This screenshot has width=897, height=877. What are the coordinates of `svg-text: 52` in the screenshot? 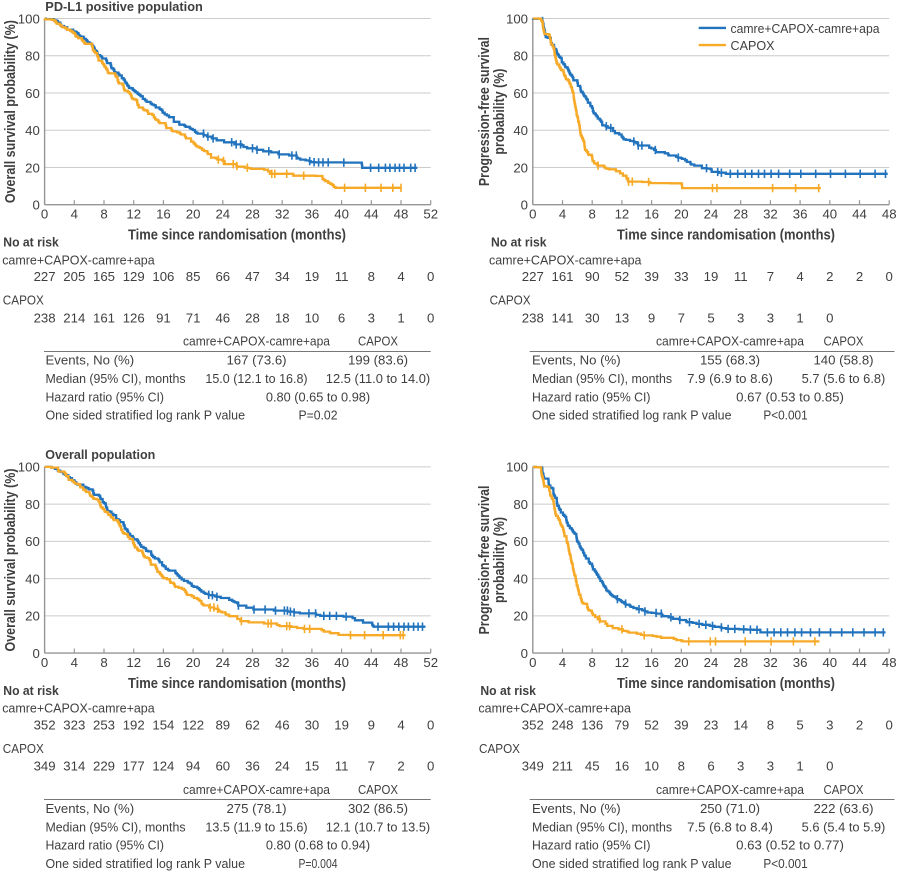 It's located at (622, 276).